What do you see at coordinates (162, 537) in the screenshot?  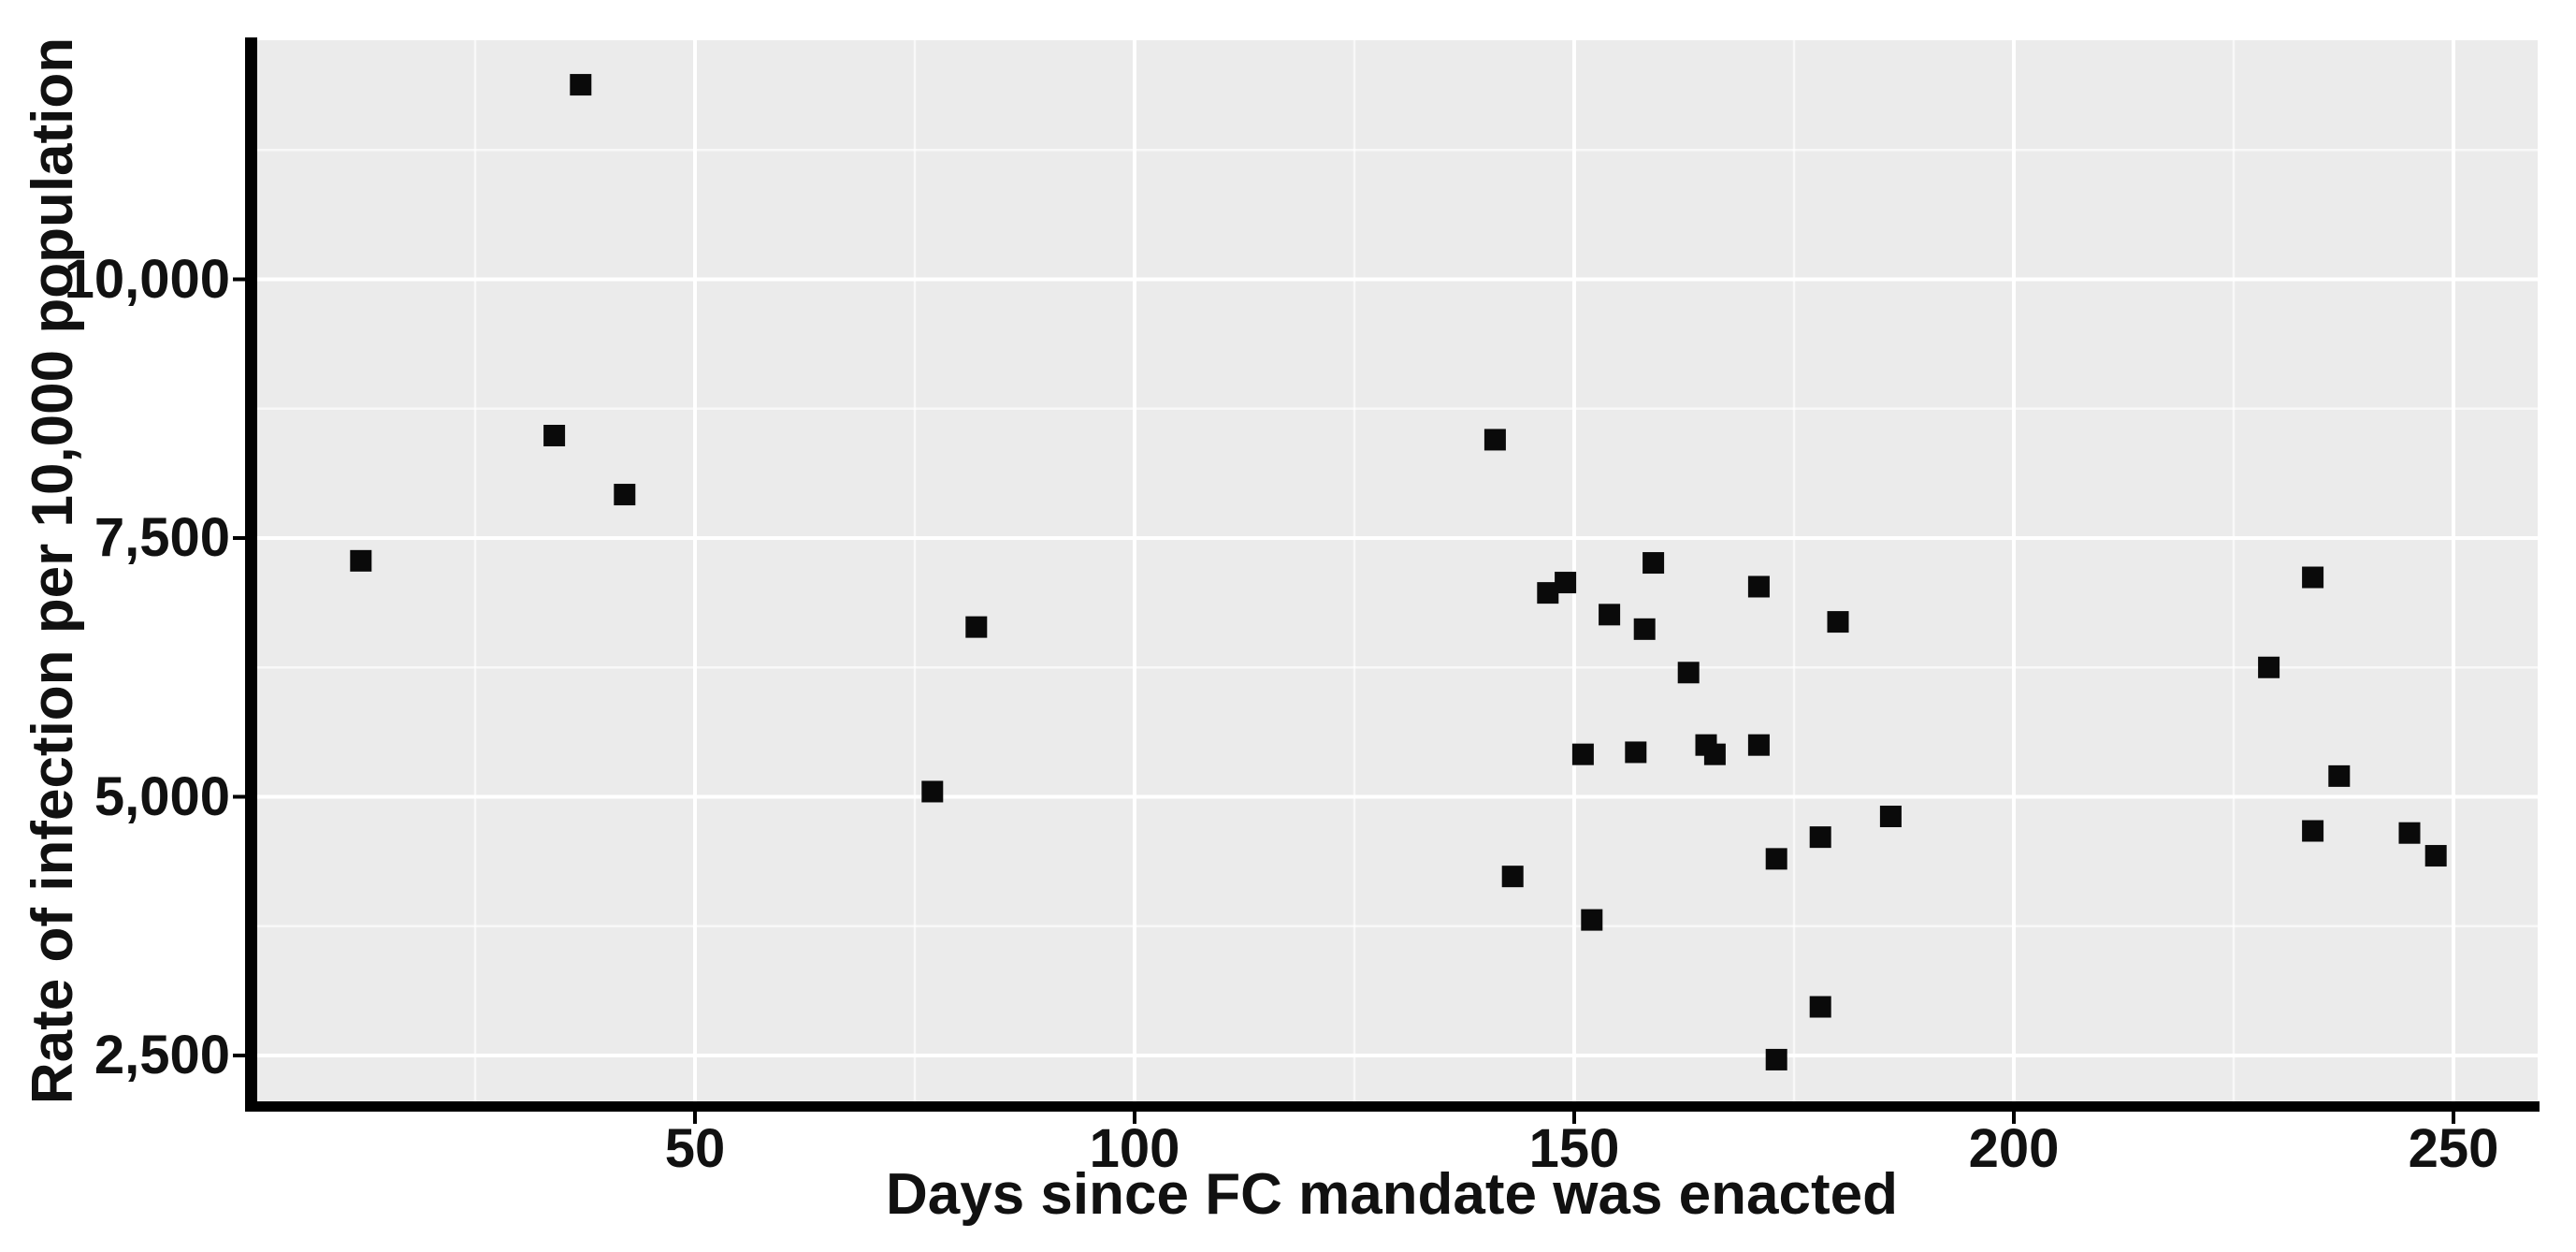 I see `y-tick-label: 7,500` at bounding box center [162, 537].